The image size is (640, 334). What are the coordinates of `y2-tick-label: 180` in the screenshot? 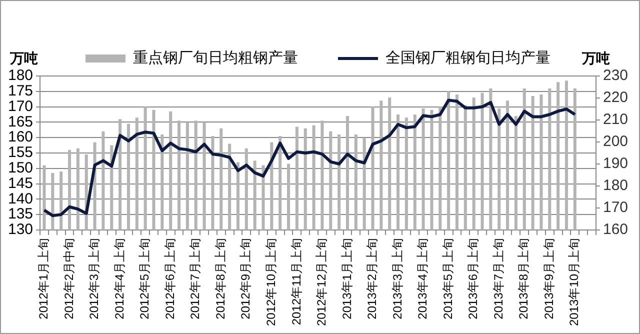 It's located at (615, 185).